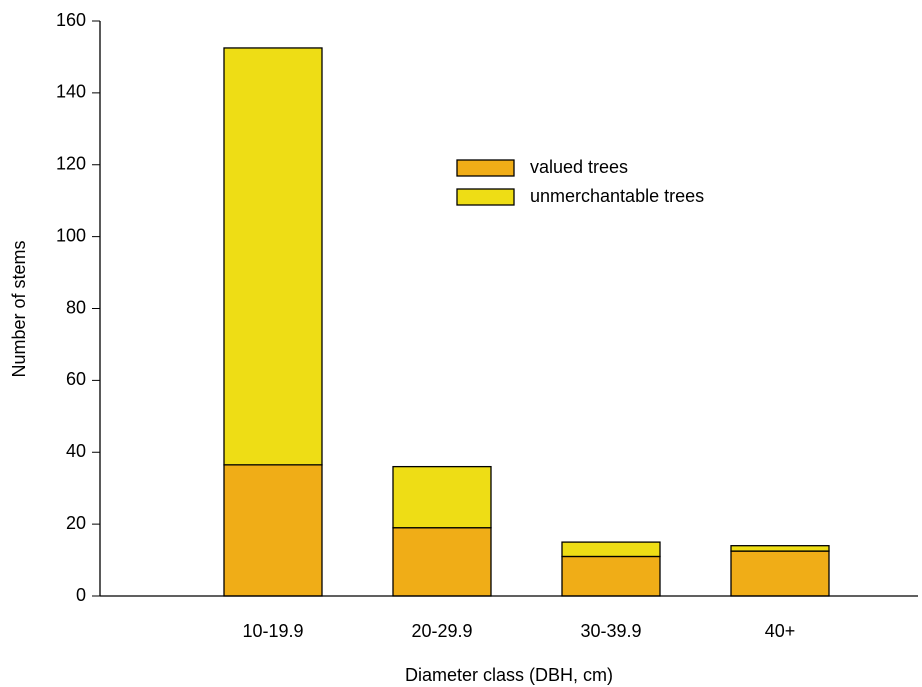 This screenshot has height=687, width=922. I want to click on x-axis-title: Diameter class (DBH, cm), so click(509, 675).